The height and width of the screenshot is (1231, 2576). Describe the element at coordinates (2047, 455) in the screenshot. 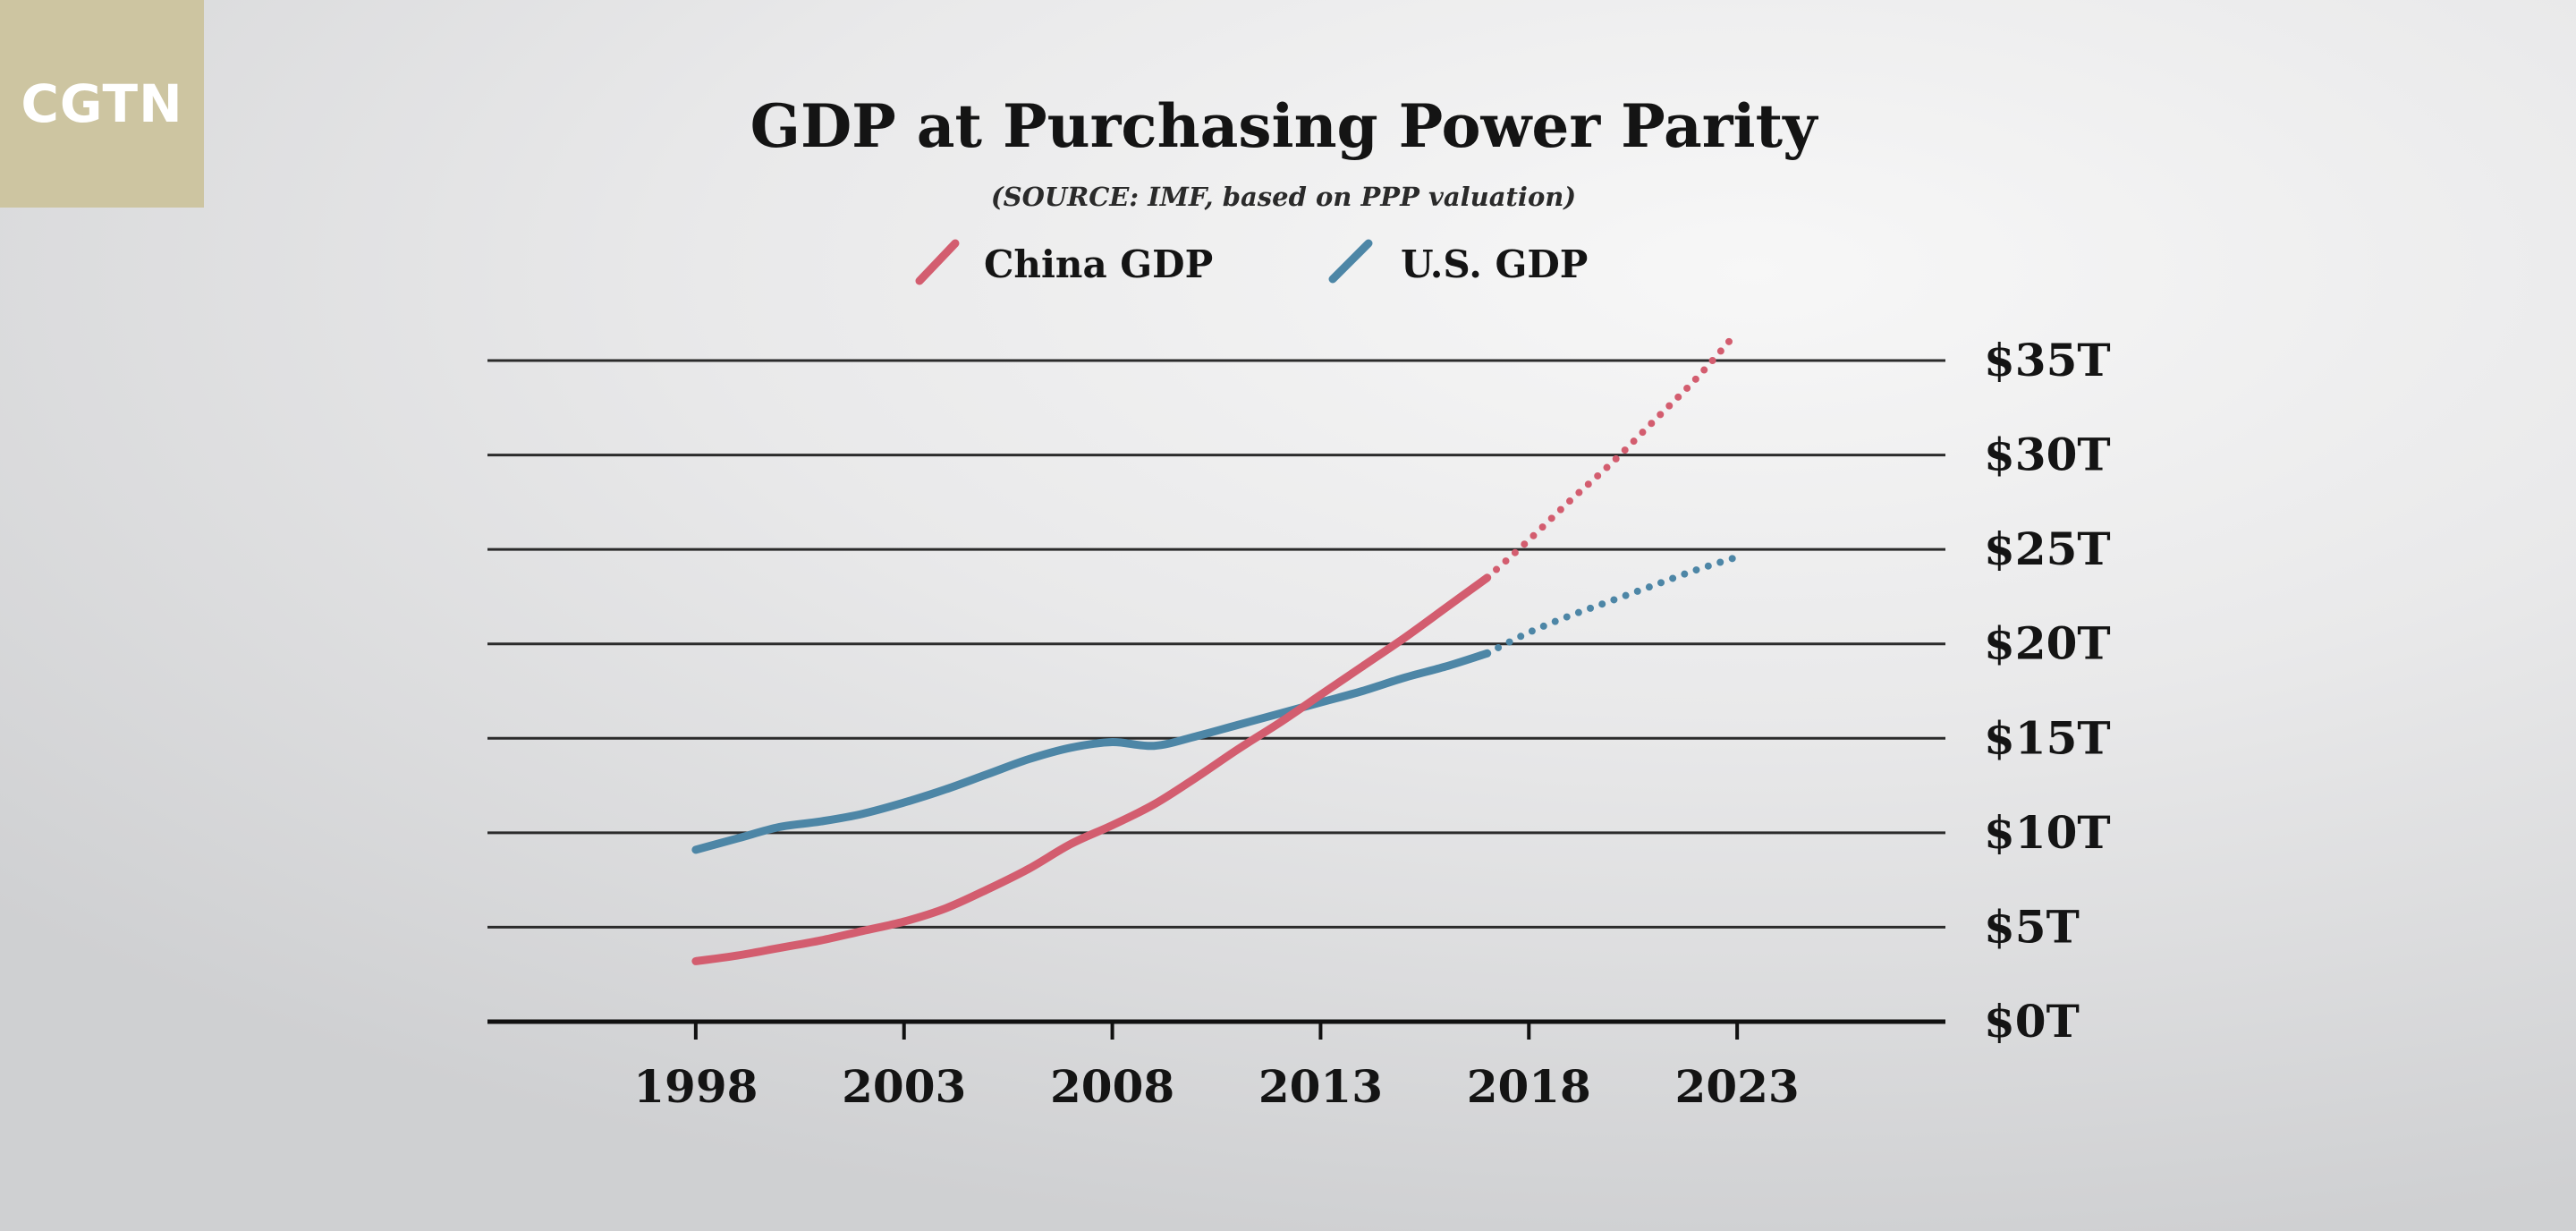

I see `y-tick-label: $30T` at that location.